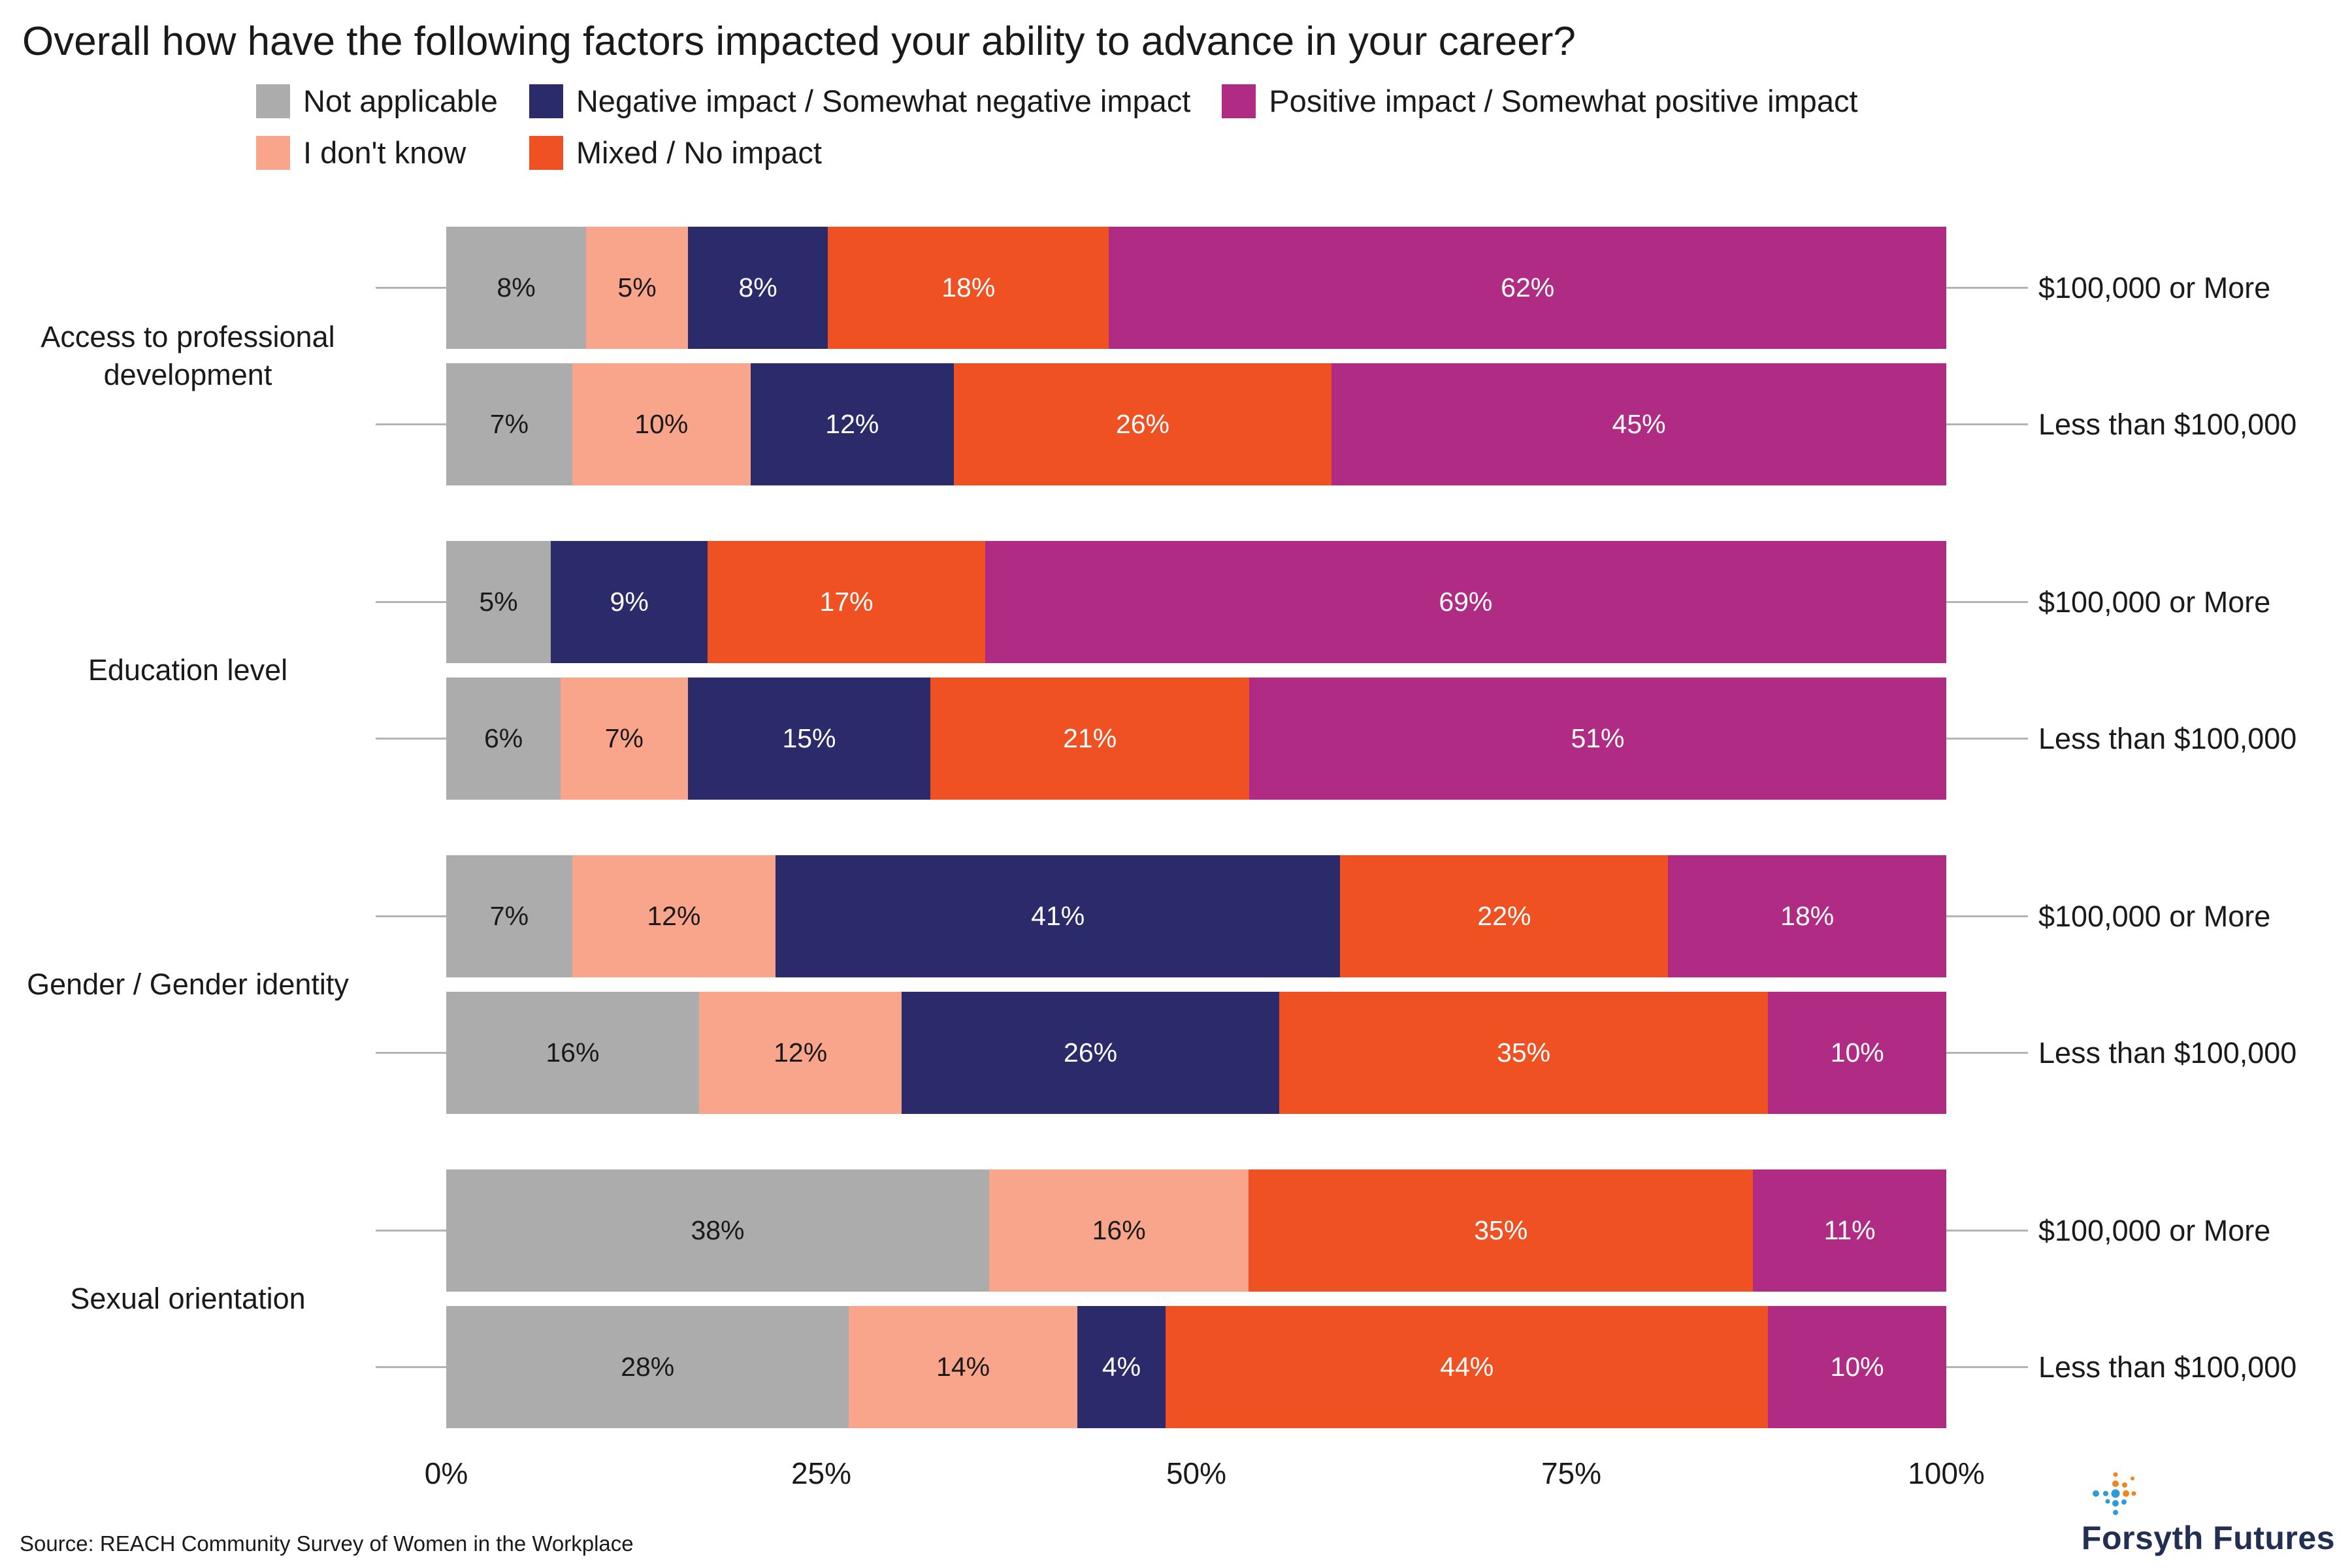 The width and height of the screenshot is (2352, 1568). What do you see at coordinates (2114, 1493) in the screenshot?
I see `forsyth-futures-logo-icon` at bounding box center [2114, 1493].